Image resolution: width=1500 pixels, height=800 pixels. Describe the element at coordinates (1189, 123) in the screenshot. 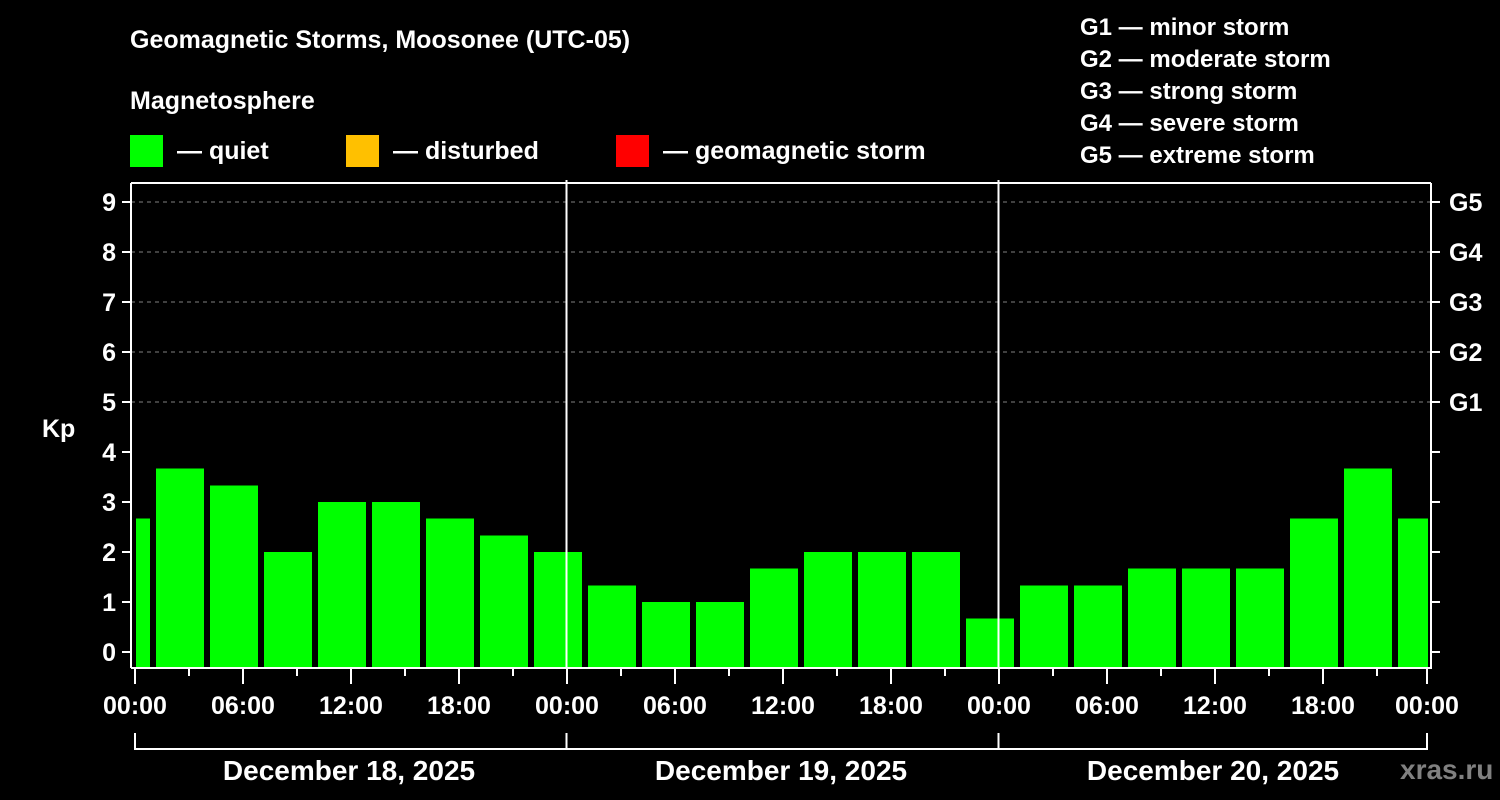

I see `g-scale-g4: G4 — severe storm` at that location.